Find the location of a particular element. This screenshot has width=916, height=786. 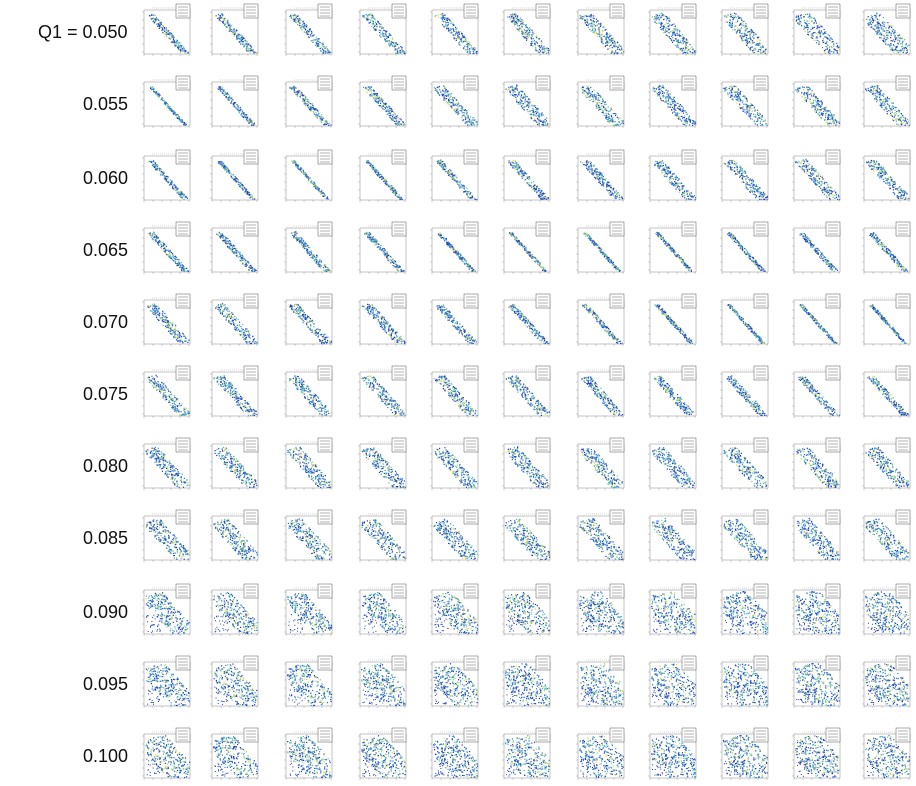

legend-box is located at coordinates (617, 11).